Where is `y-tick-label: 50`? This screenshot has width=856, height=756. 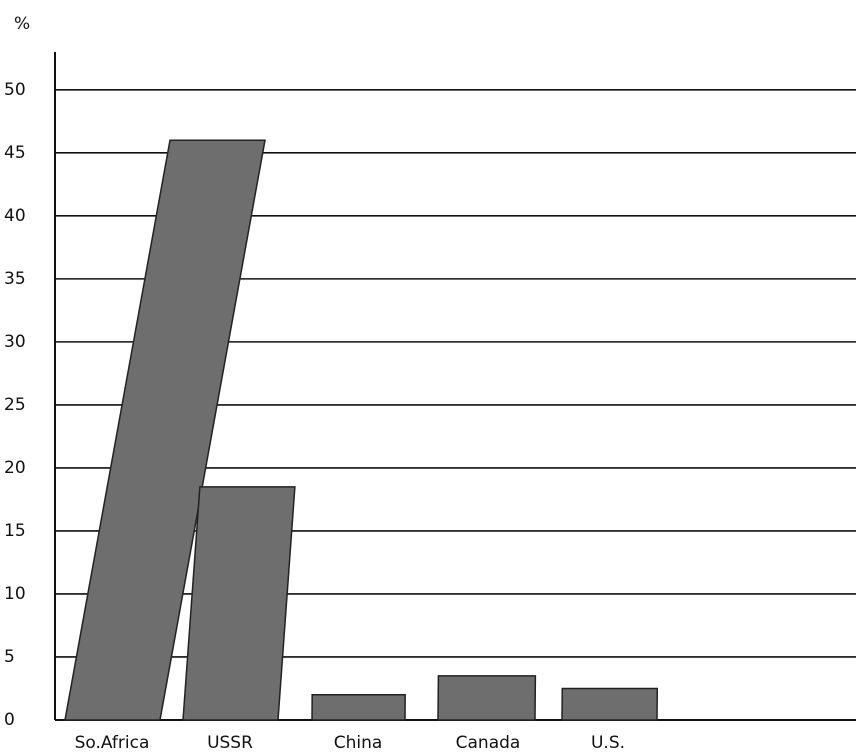 y-tick-label: 50 is located at coordinates (15, 90).